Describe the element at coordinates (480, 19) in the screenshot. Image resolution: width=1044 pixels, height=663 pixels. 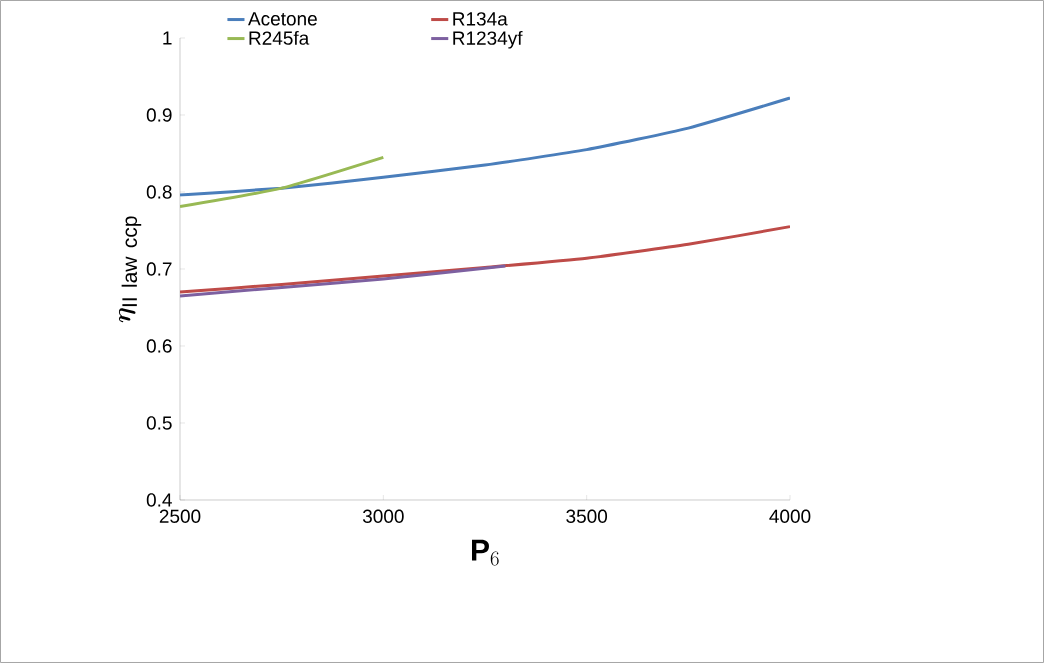
I see `legend-label: R134a` at that location.